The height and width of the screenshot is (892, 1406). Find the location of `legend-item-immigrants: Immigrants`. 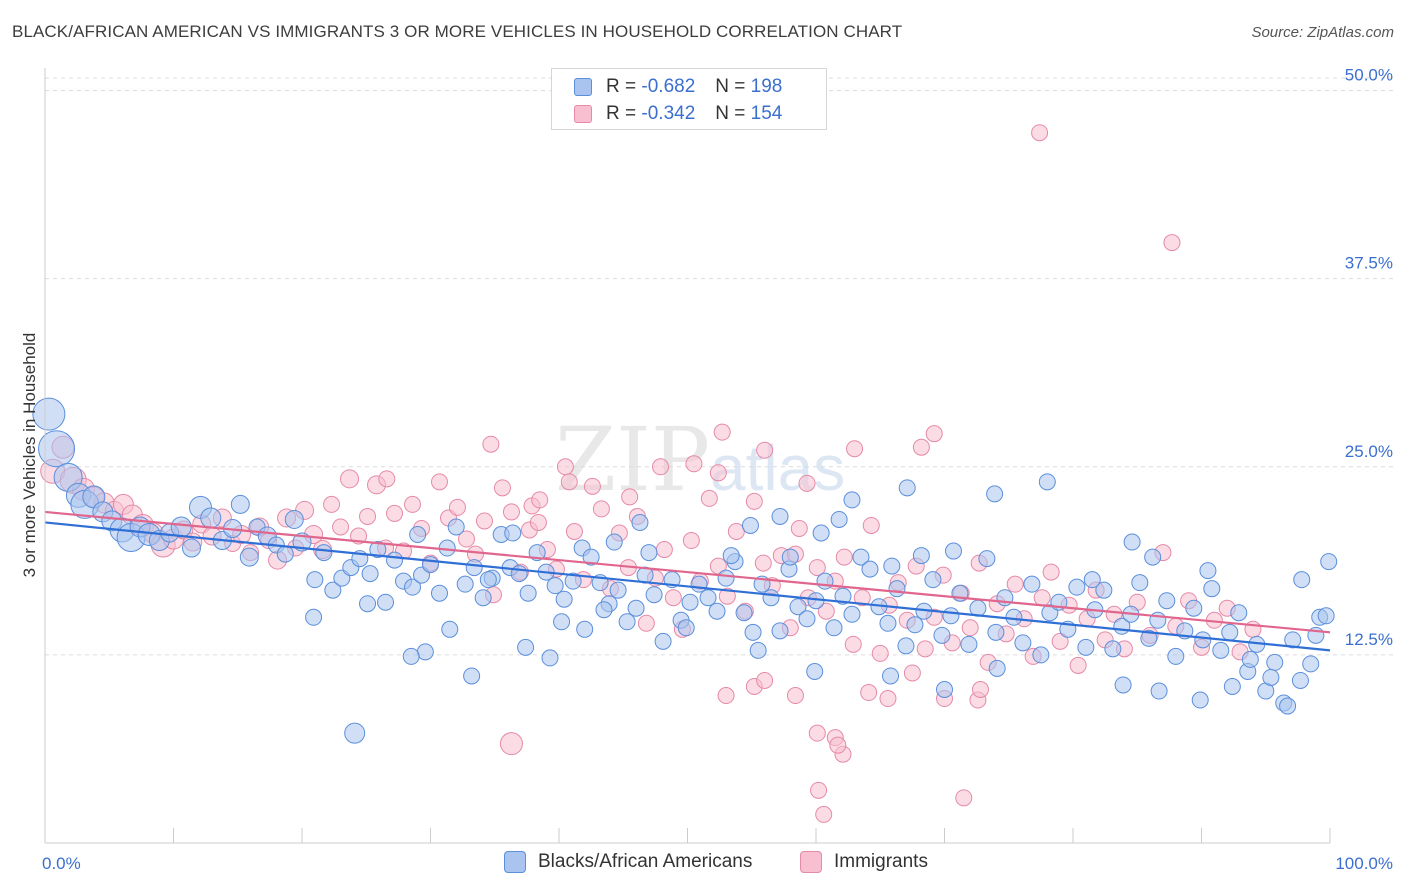

legend-item-immigrants: Immigrants is located at coordinates (864, 862).